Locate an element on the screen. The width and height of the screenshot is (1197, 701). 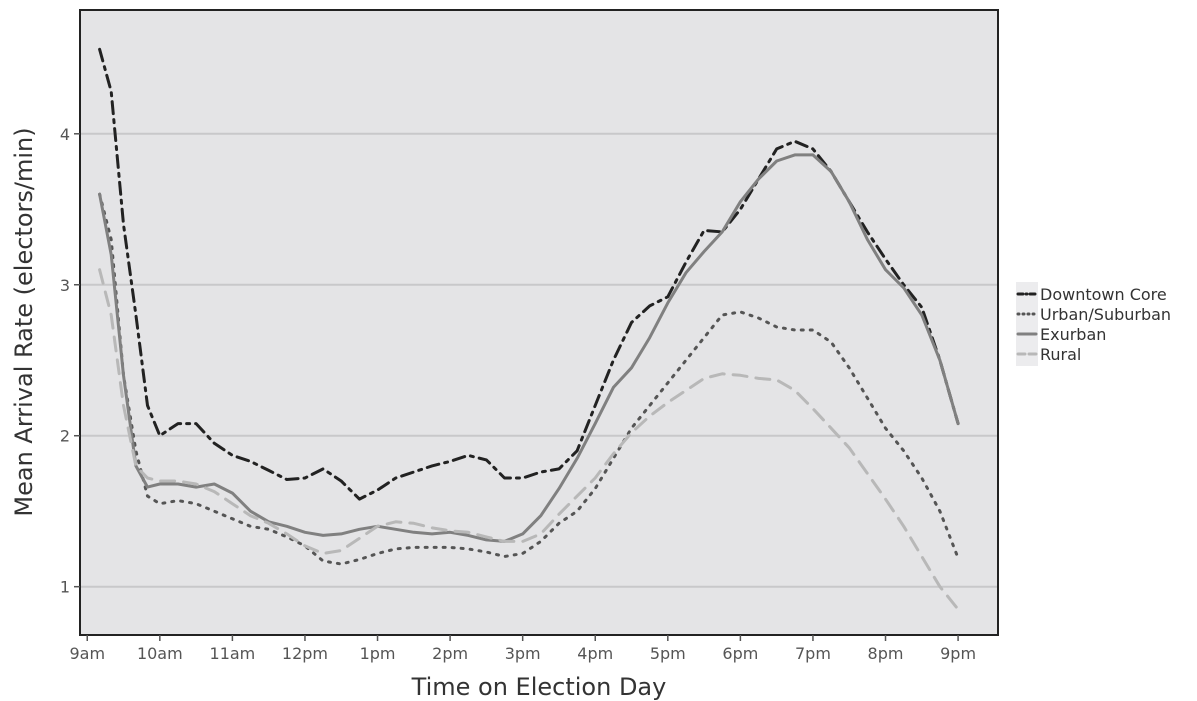
y-axis-title: Mean Arrival Rate (electors/min) is located at coordinates (24, 321).